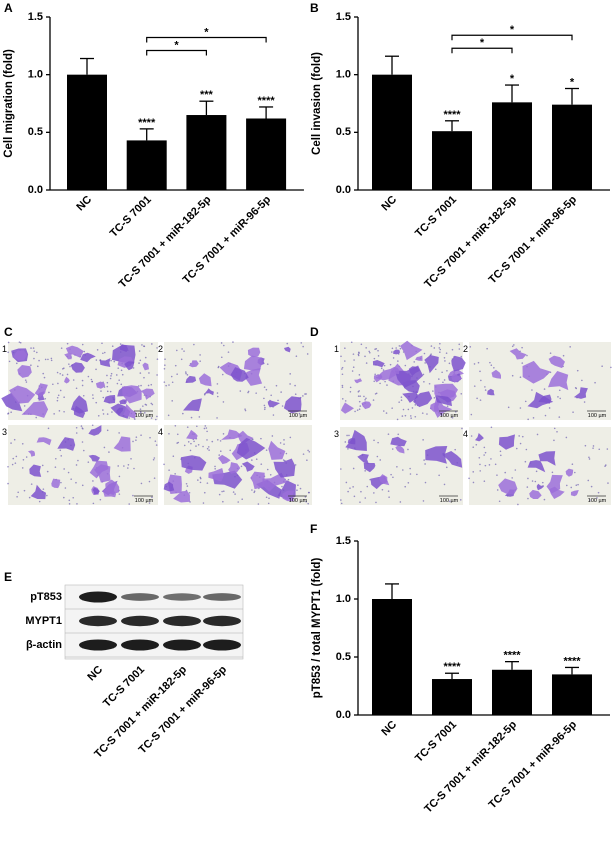  Describe the element at coordinates (206, 39) in the screenshot. I see `significance-bracket` at that location.